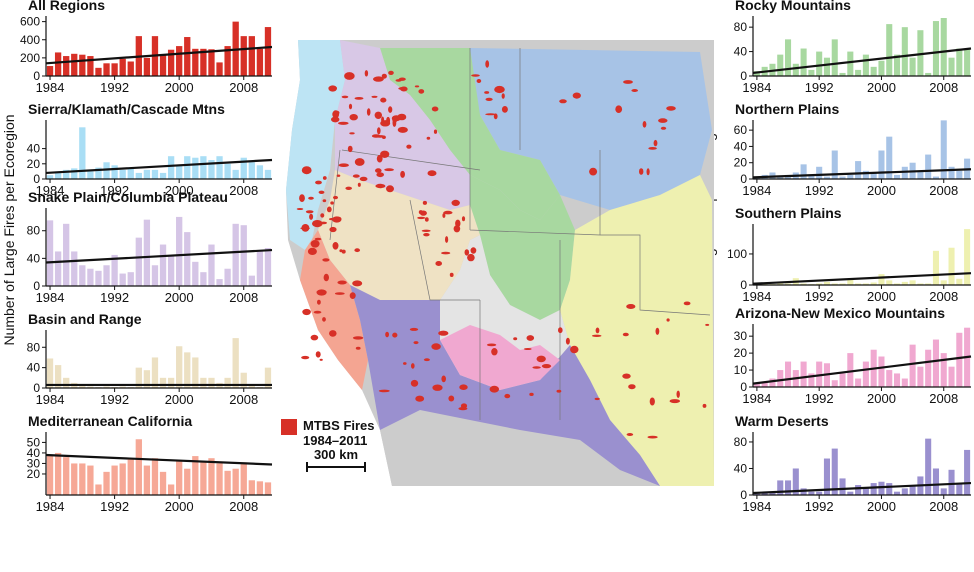 This screenshot has height=572, width=974. What do you see at coordinates (505, 385) in the screenshot?
I see `region-warm-deserts` at bounding box center [505, 385].